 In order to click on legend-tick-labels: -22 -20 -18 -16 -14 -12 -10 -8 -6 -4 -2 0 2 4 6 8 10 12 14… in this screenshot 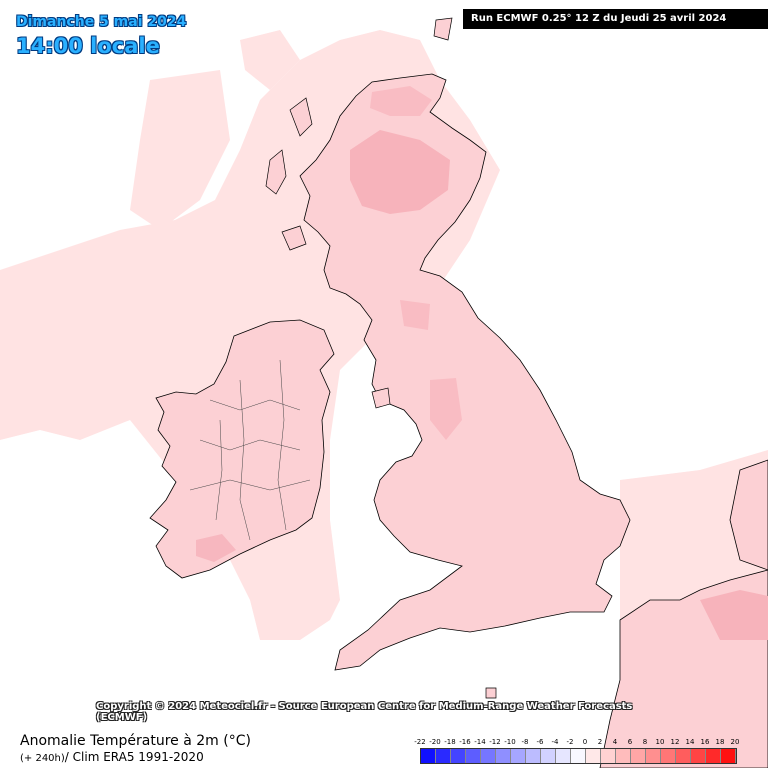, I will do `click(580, 743)`.